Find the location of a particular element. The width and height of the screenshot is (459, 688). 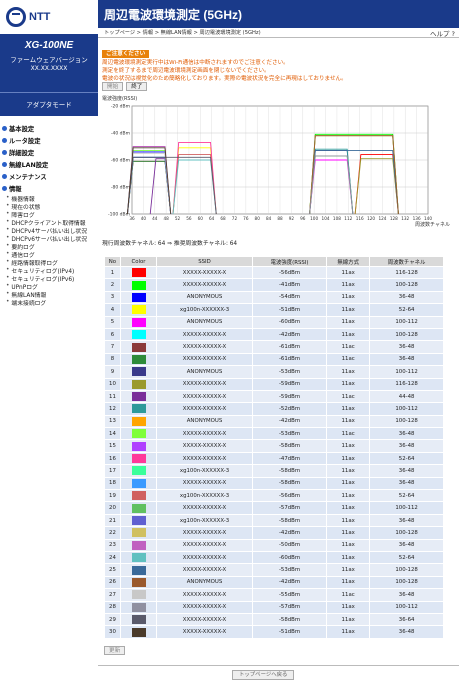

x-tick-label: 80 is located at coordinates (258, 218).